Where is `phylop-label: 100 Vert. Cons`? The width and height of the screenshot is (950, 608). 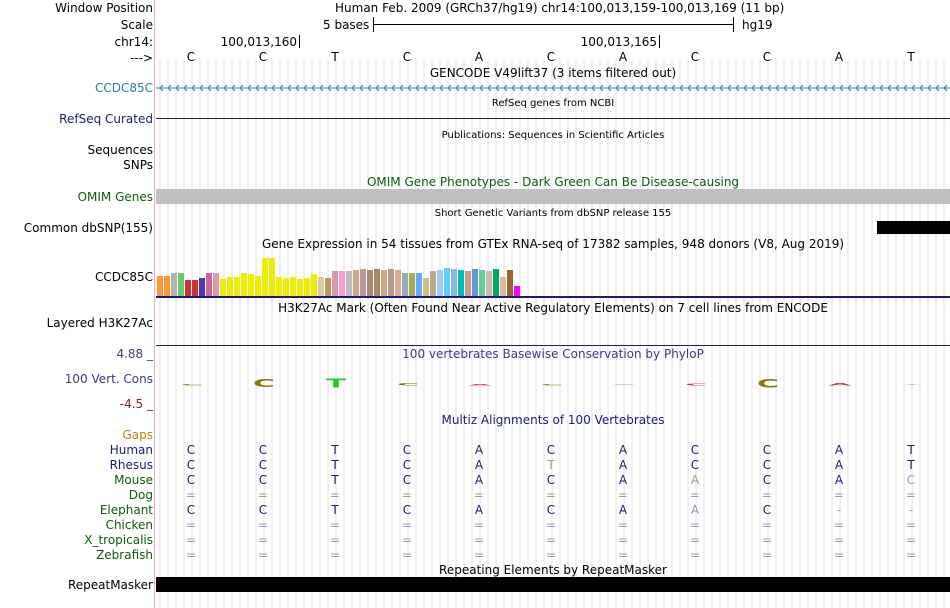 phylop-label: 100 Vert. Cons is located at coordinates (108, 379).